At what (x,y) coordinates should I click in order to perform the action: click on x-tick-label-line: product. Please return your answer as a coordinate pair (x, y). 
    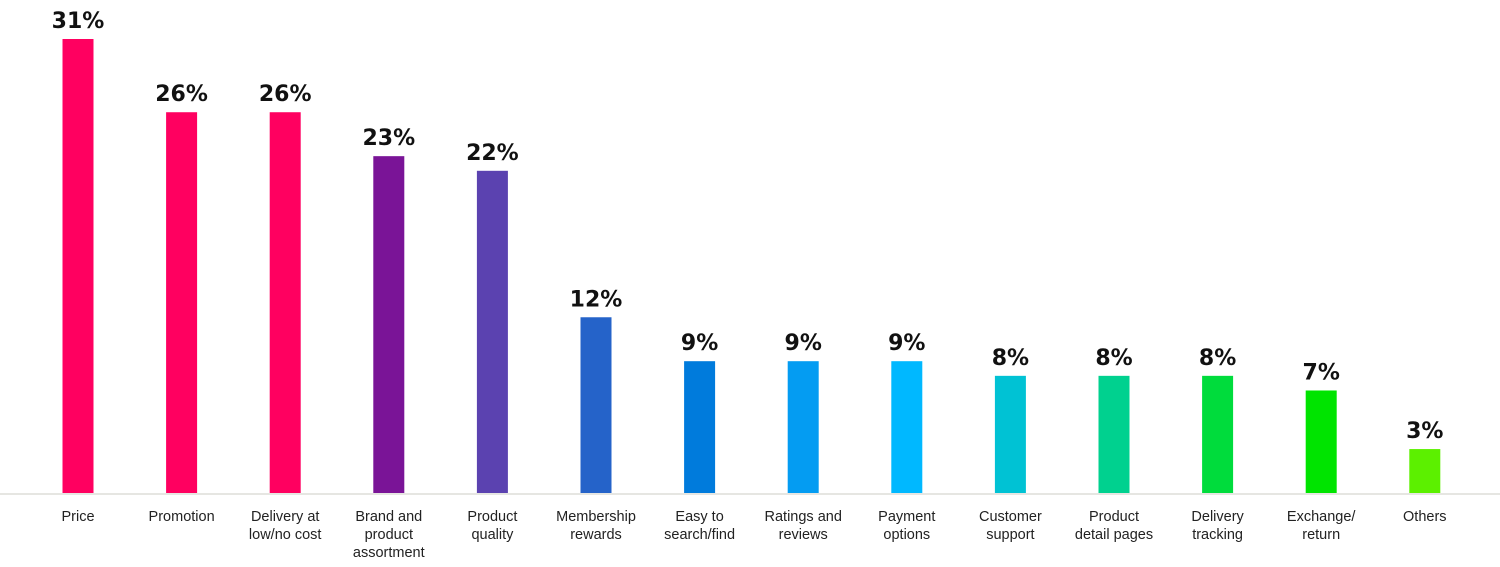
    Looking at the image, I should click on (389, 535).